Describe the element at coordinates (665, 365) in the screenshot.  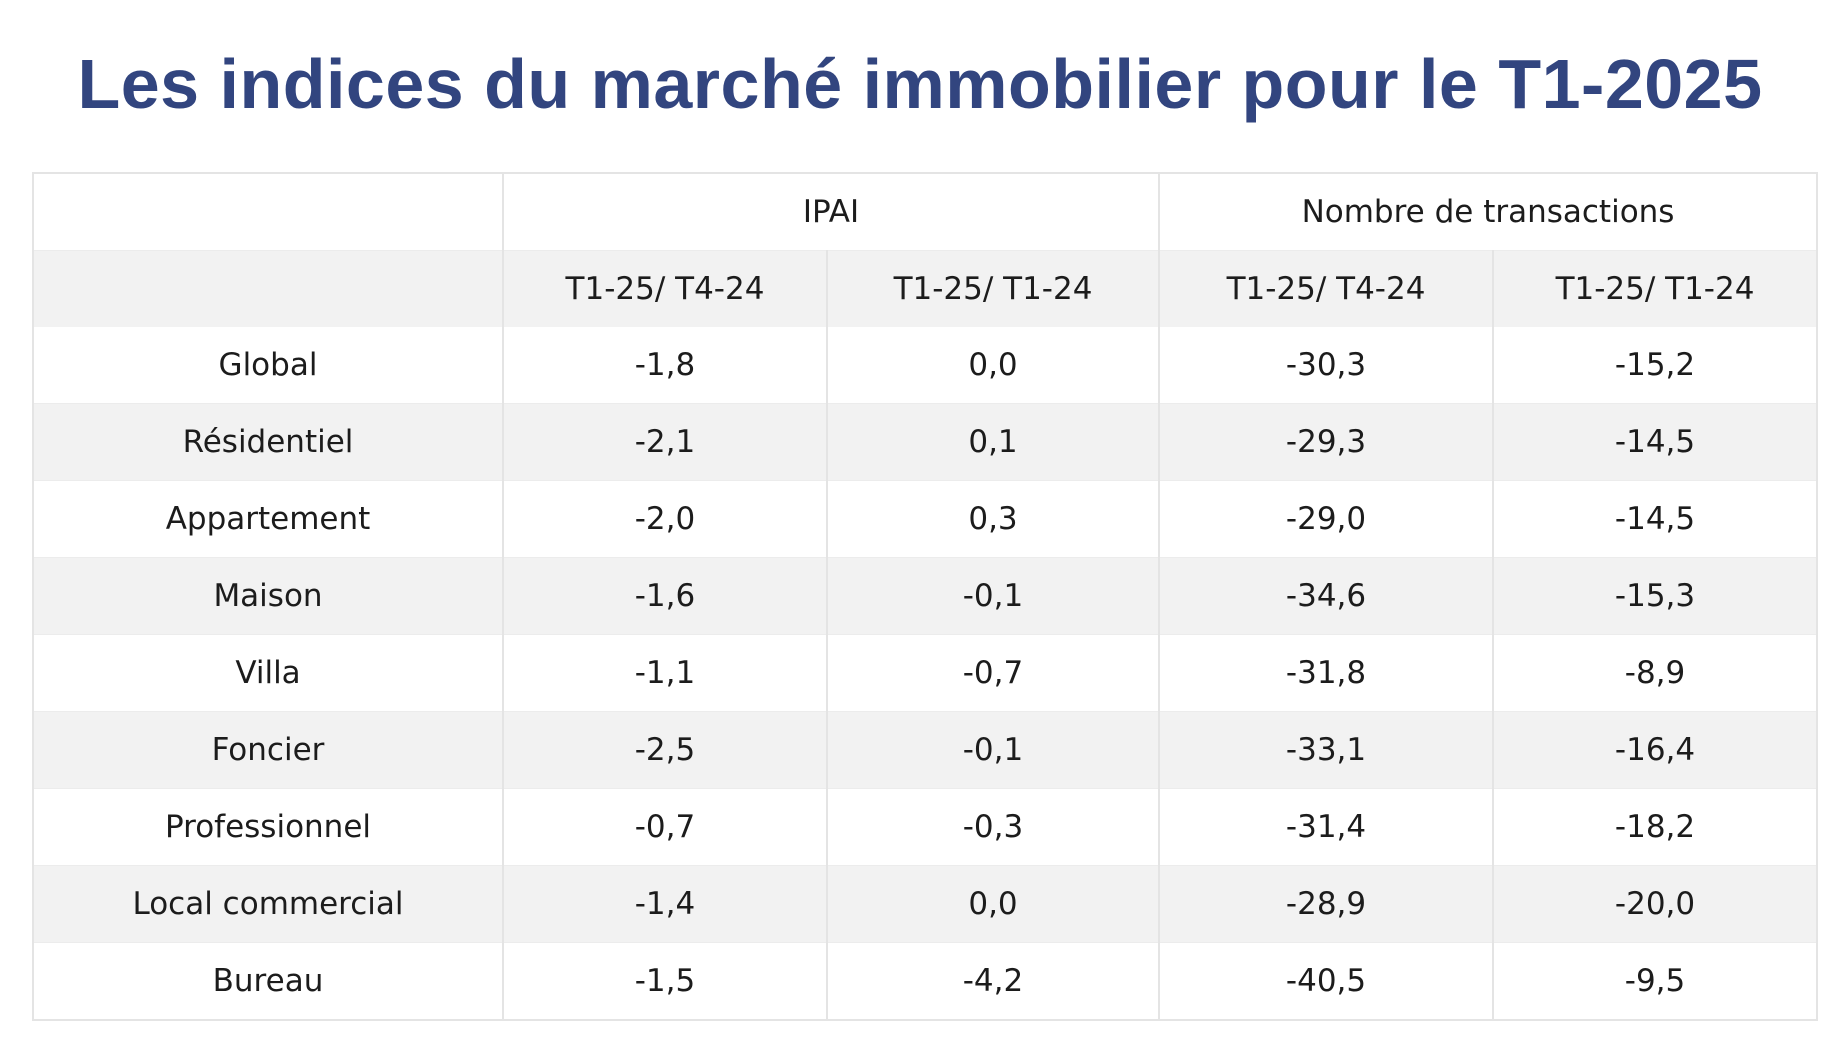
I see `table-cell: -1,8` at that location.